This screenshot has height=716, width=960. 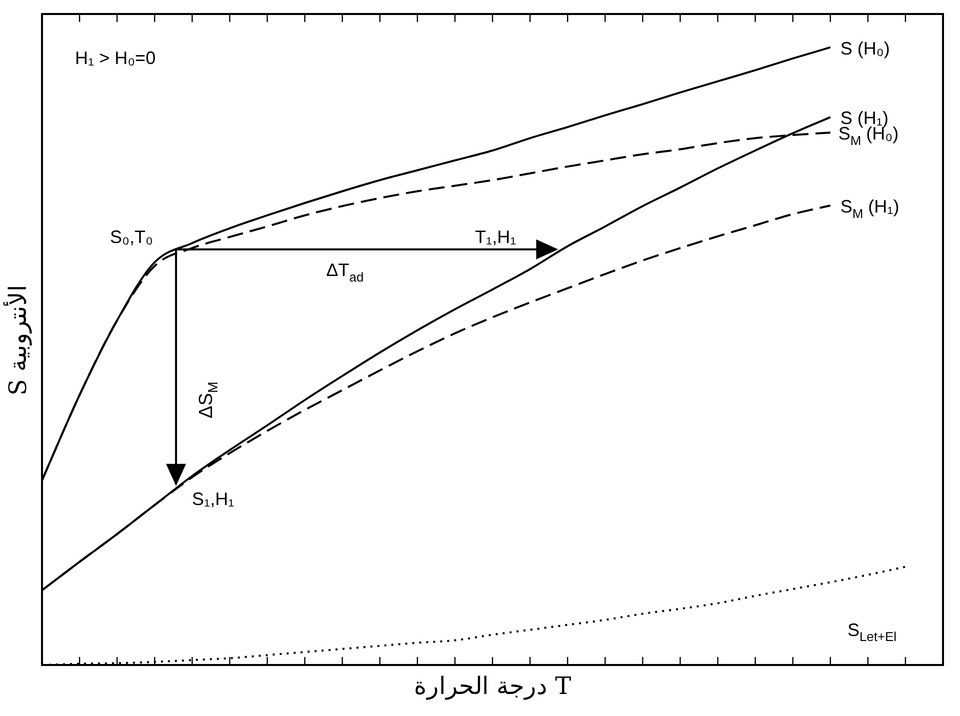 I want to click on annotation: T₁,H₁, so click(x=495, y=237).